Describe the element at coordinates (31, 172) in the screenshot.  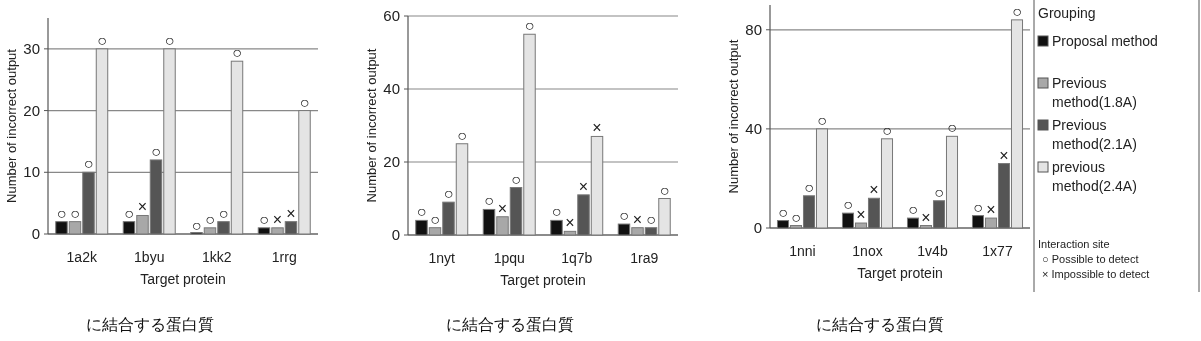
I see `y-tick-label: 10` at that location.